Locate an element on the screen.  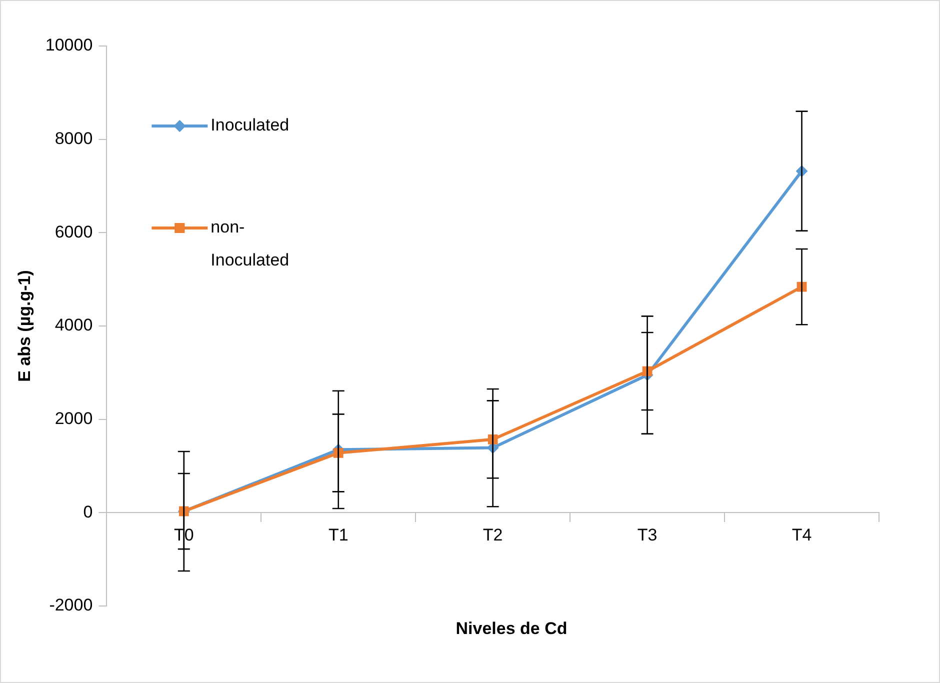
y-tick-label: 0 is located at coordinates (88, 512).